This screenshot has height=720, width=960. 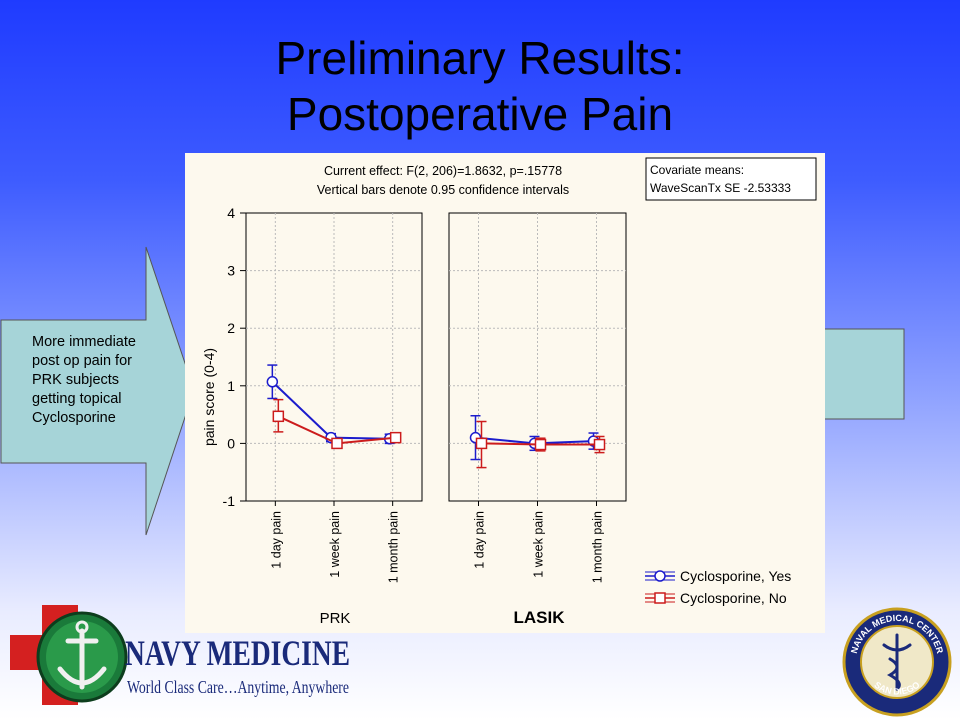 I want to click on covariate-box, so click(x=731, y=179).